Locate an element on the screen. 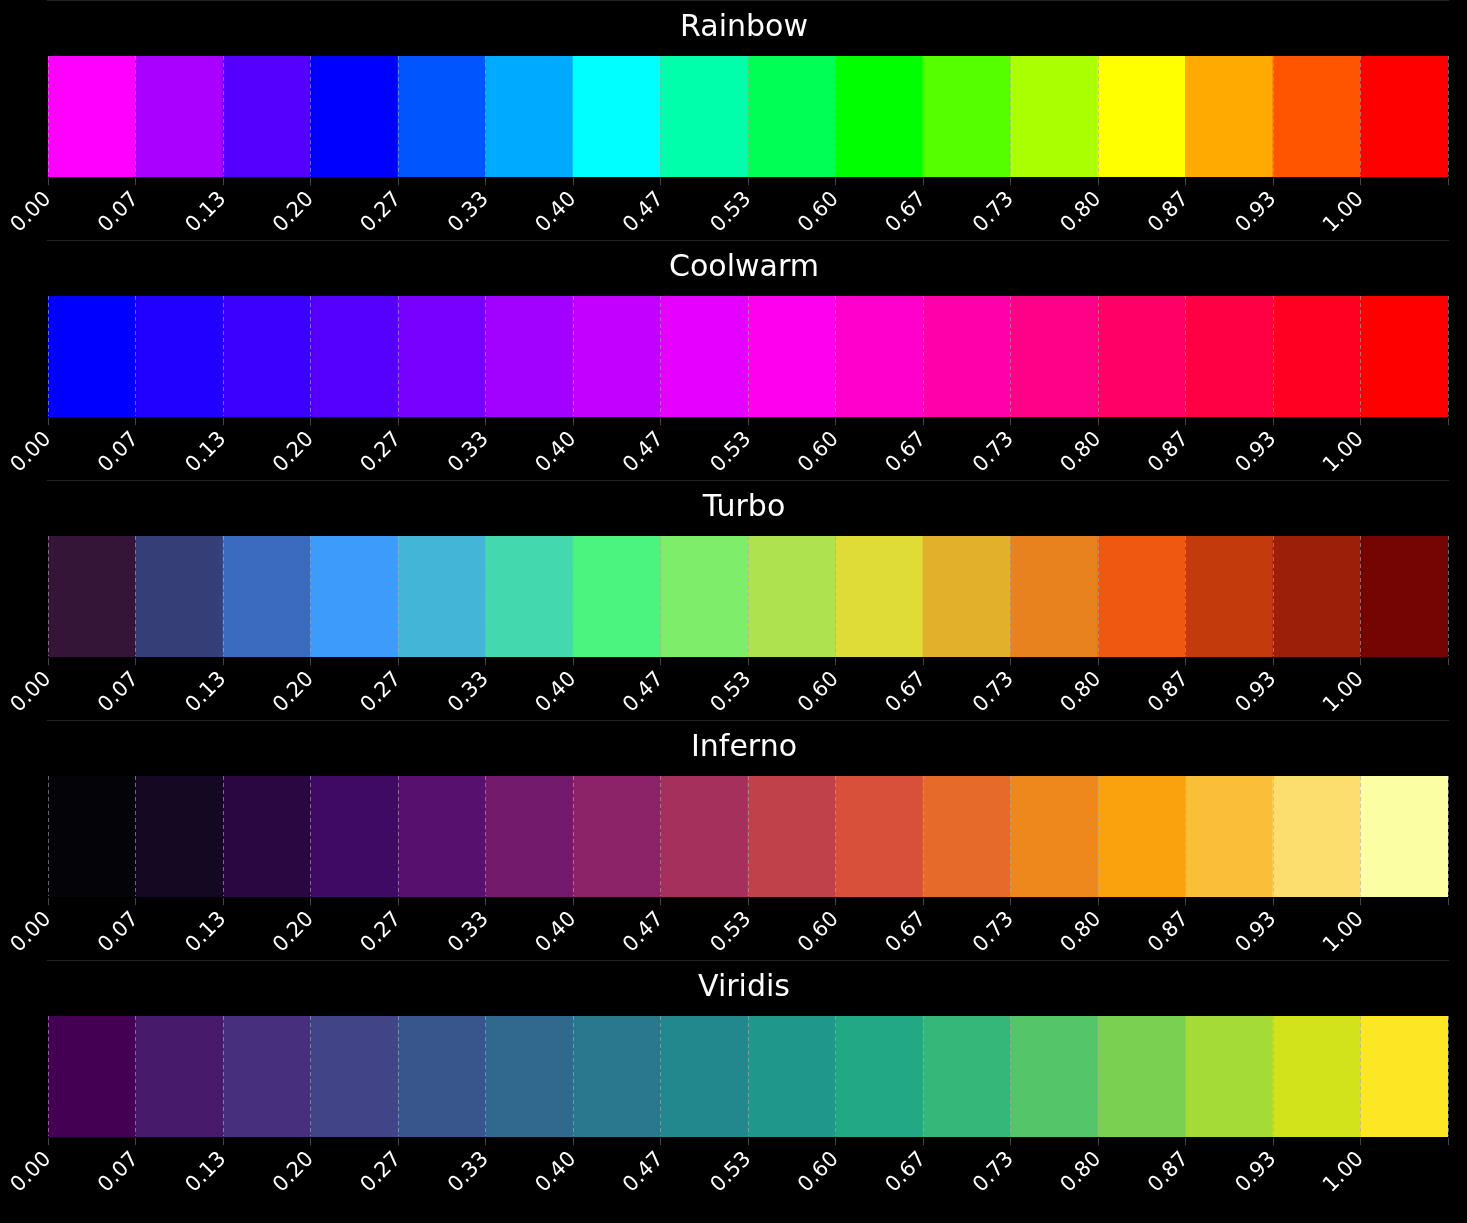  chart-title: Inferno is located at coordinates (744, 745).